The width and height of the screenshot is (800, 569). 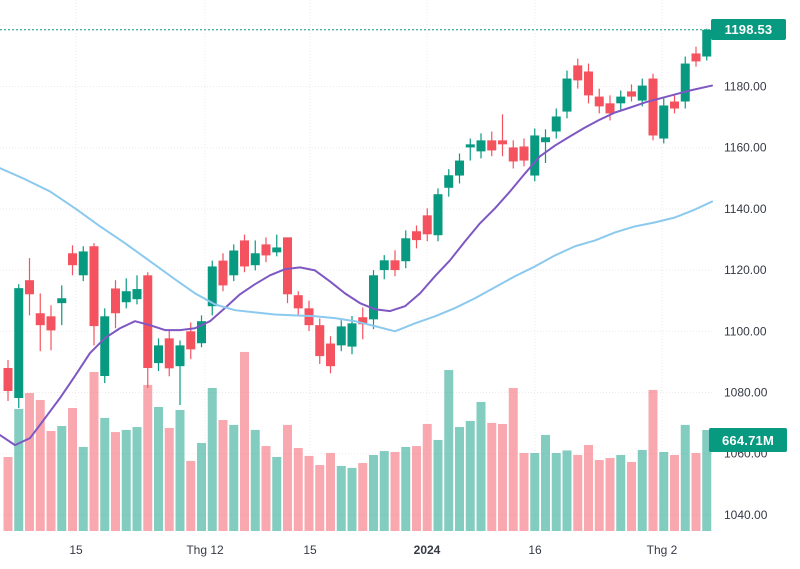 What do you see at coordinates (746, 393) in the screenshot?
I see `price-tick-label: 1080.00` at bounding box center [746, 393].